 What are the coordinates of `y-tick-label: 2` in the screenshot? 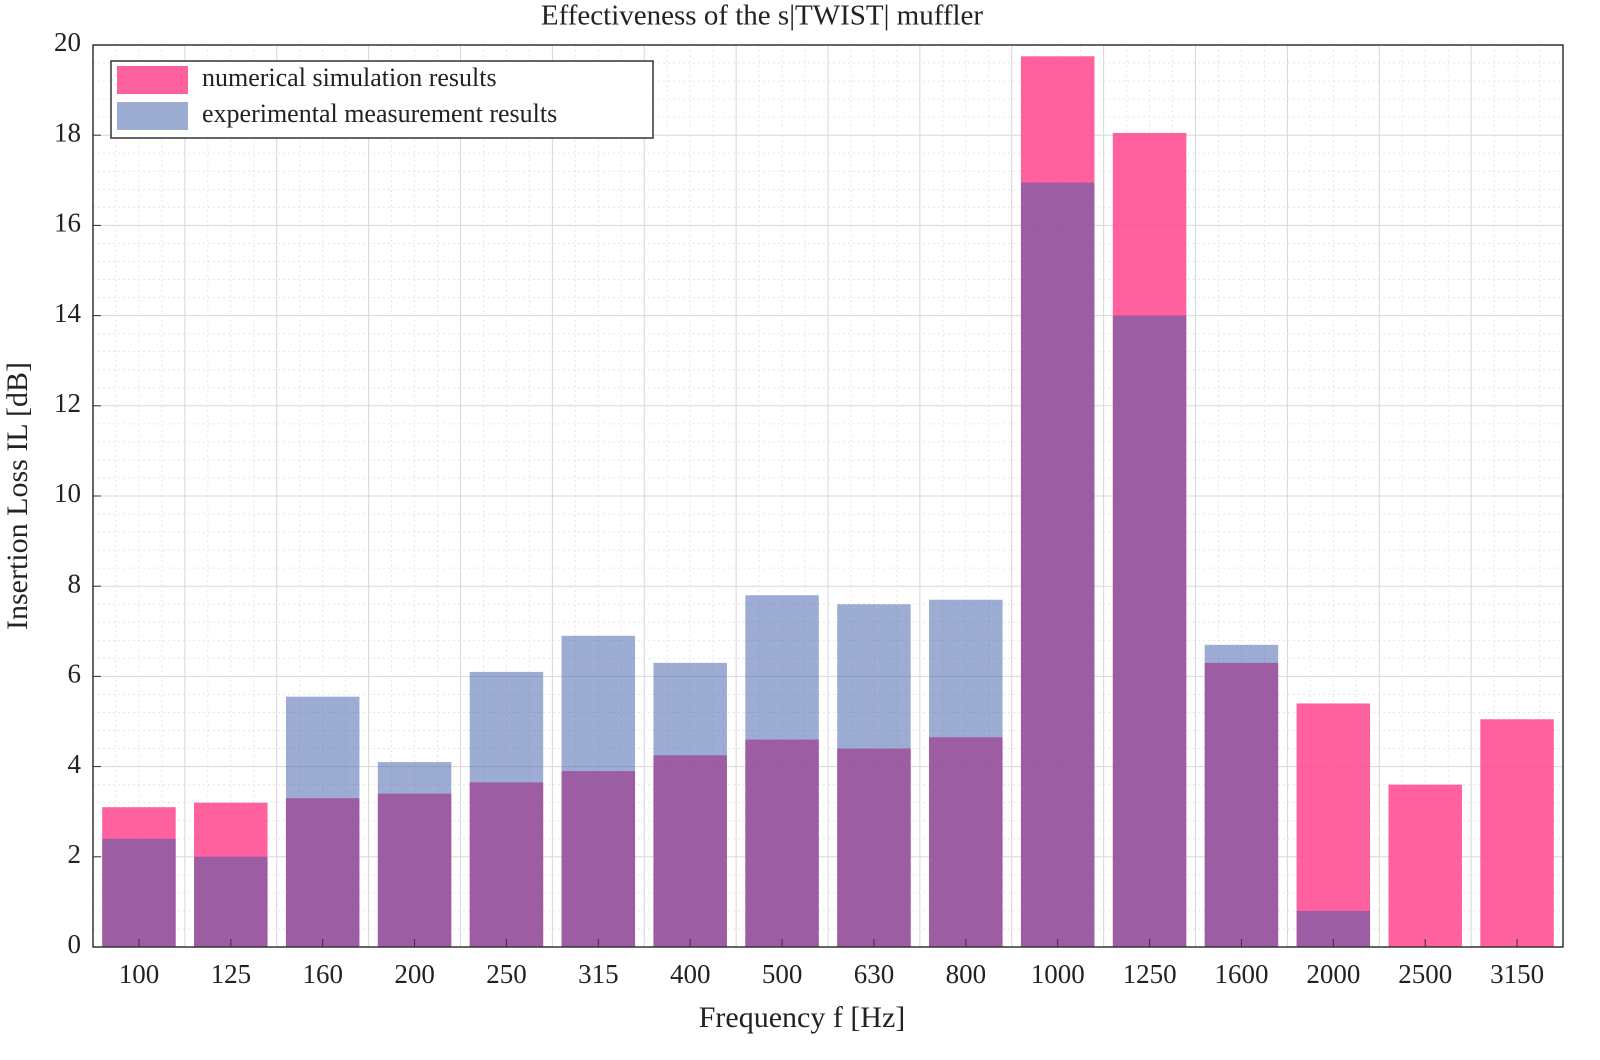 It's located at (75, 854).